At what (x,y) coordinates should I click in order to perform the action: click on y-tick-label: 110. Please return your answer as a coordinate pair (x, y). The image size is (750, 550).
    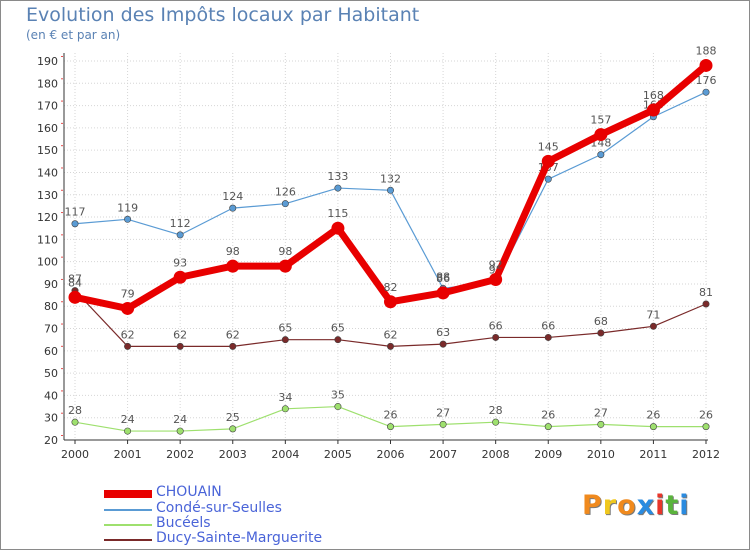
    Looking at the image, I should click on (47, 239).